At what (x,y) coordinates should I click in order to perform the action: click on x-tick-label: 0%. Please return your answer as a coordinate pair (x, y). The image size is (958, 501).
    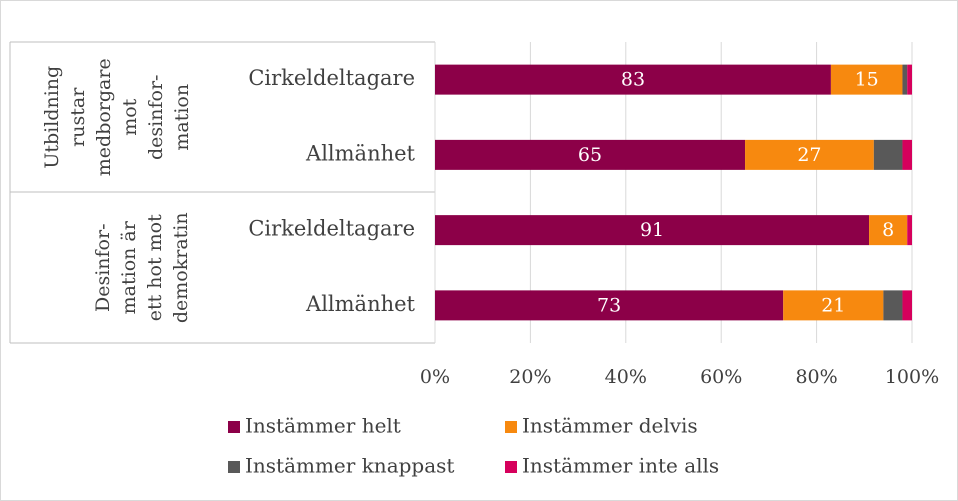
    Looking at the image, I should click on (435, 377).